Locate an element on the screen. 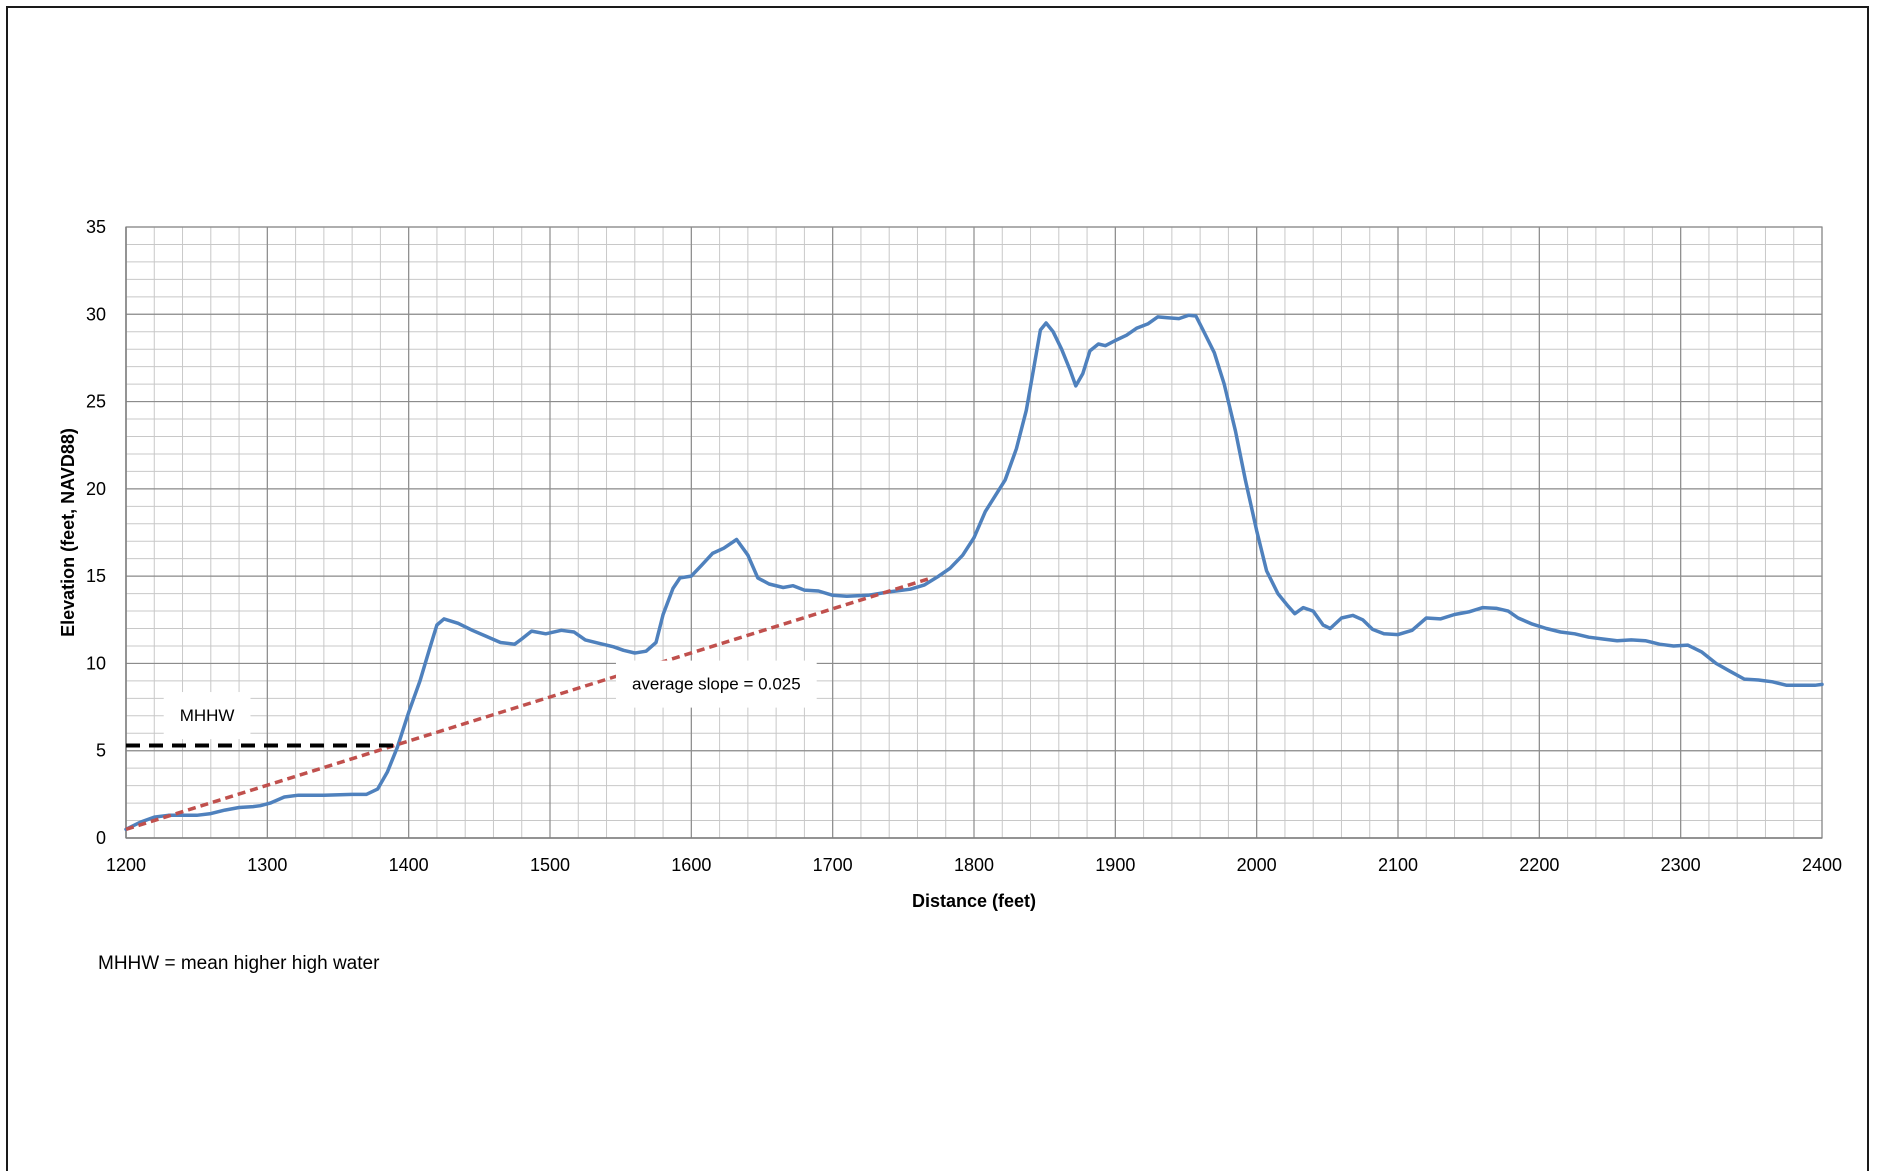  x-tick-label: 1900 is located at coordinates (1115, 865).